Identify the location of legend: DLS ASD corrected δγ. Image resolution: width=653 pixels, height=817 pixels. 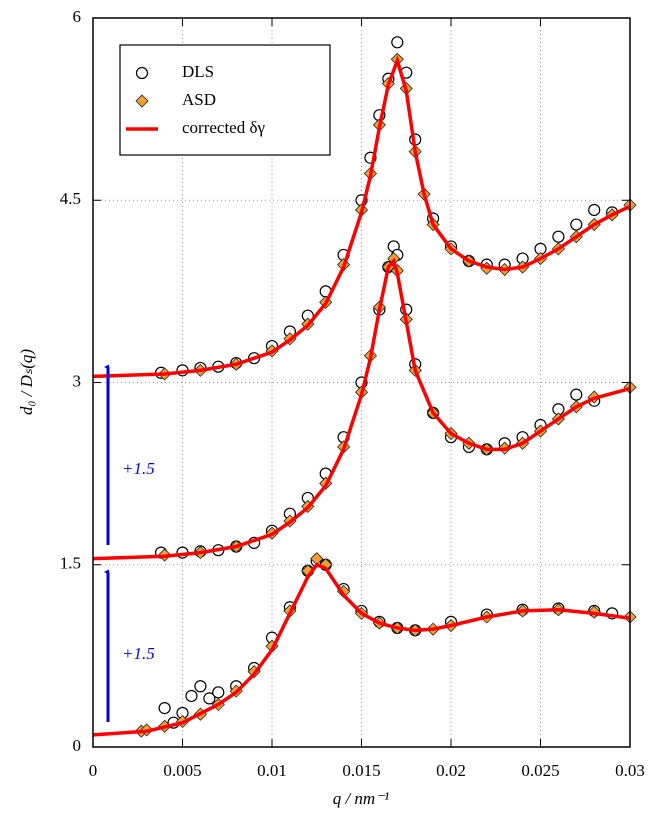
(225, 100).